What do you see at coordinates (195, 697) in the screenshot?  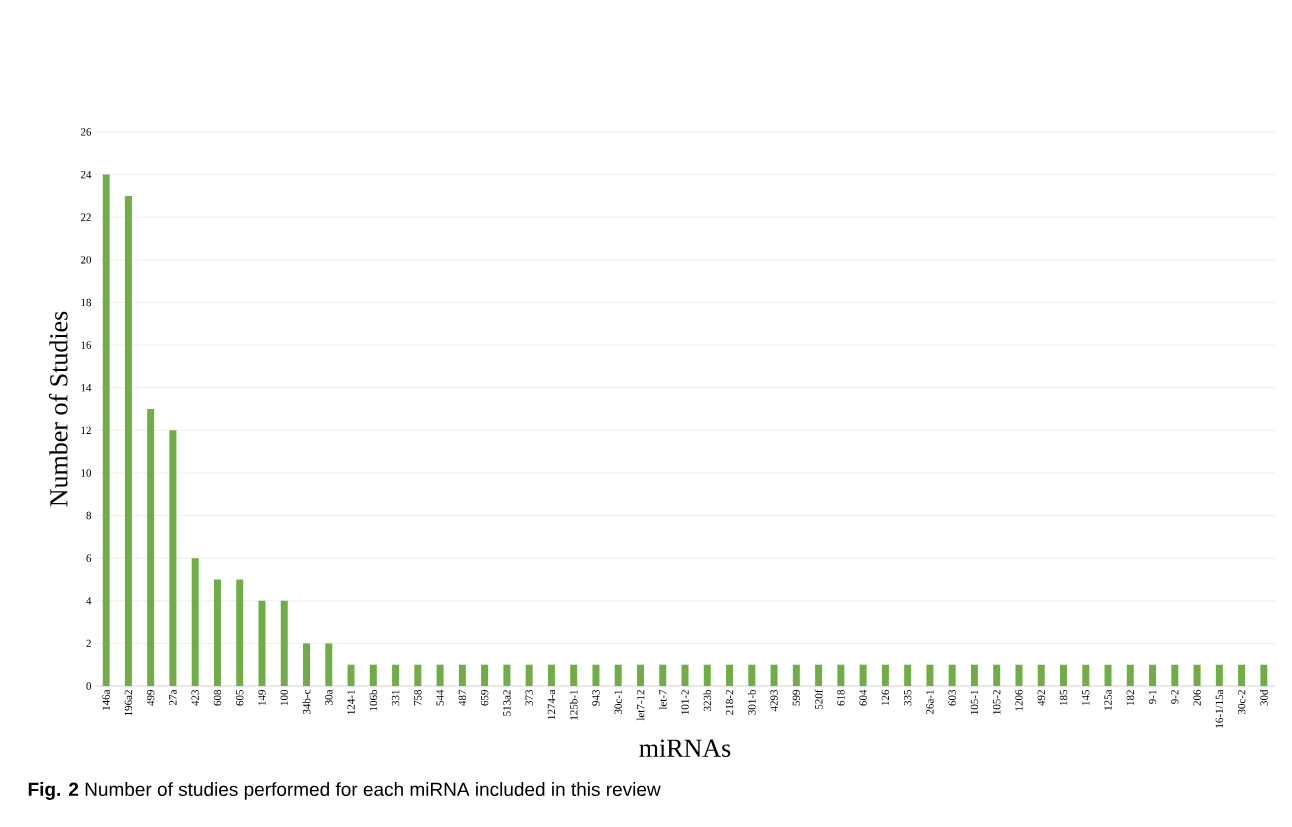 I see `x-tick-label: 423` at bounding box center [195, 697].